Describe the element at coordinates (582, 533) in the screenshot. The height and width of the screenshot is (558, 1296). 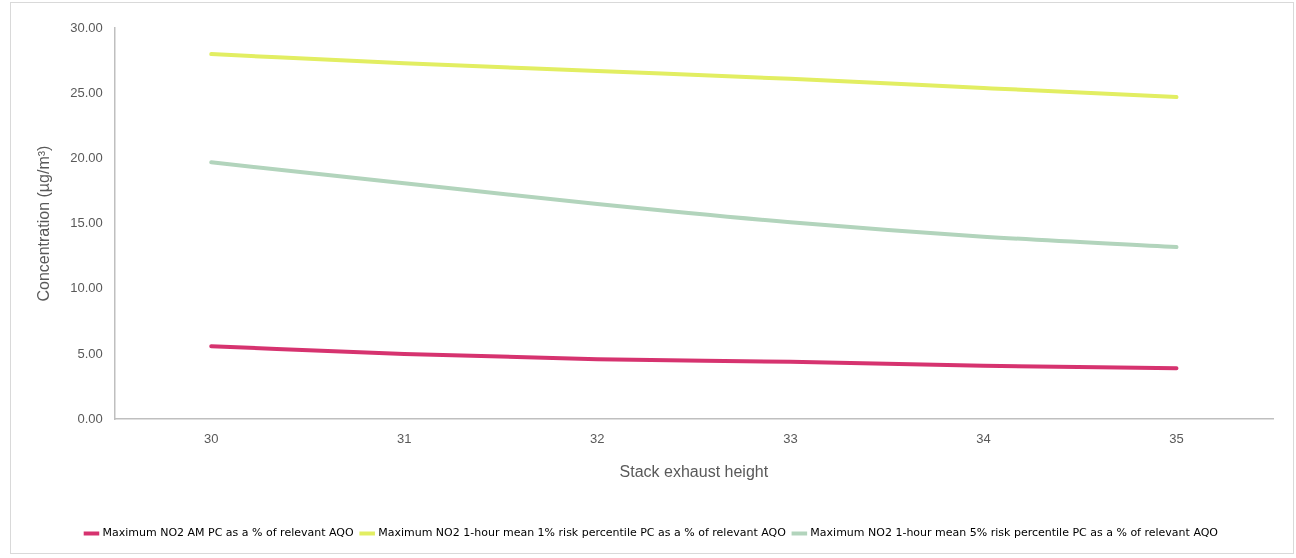
I see `legend-label: Maximum NO2 1-hour mean 1% risk percentile PC as a % of relevant AQO` at that location.